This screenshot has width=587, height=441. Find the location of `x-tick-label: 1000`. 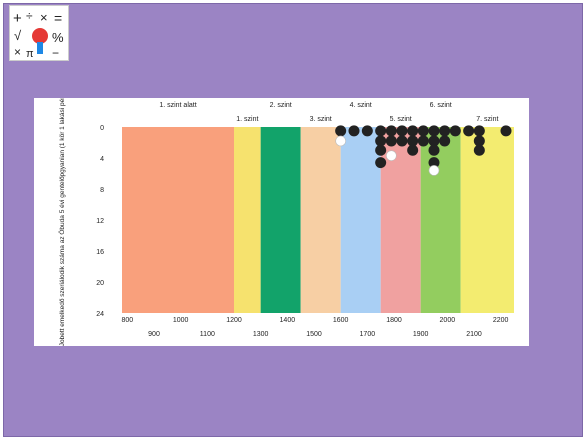

x-tick-label: 1000 is located at coordinates (181, 320).